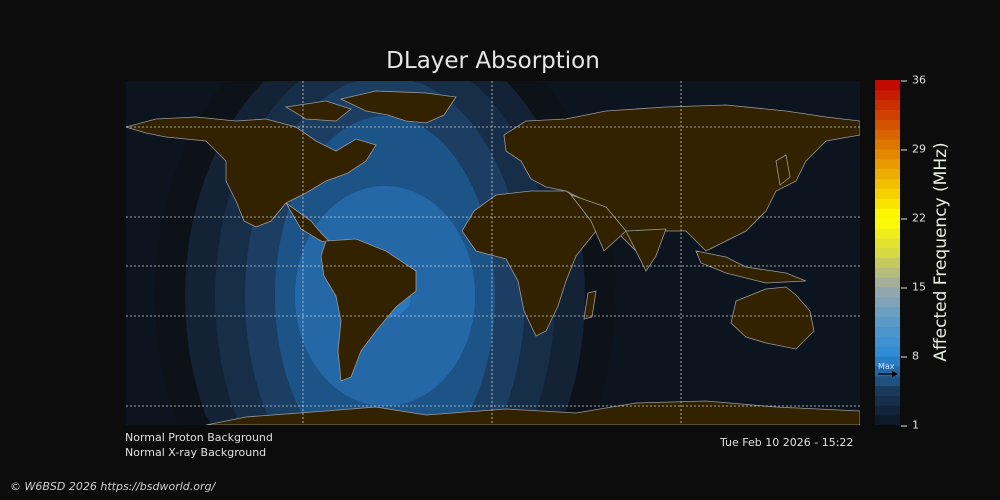 The height and width of the screenshot is (500, 1000). What do you see at coordinates (910, 356) in the screenshot?
I see `colorbar-tick: 8` at bounding box center [910, 356].